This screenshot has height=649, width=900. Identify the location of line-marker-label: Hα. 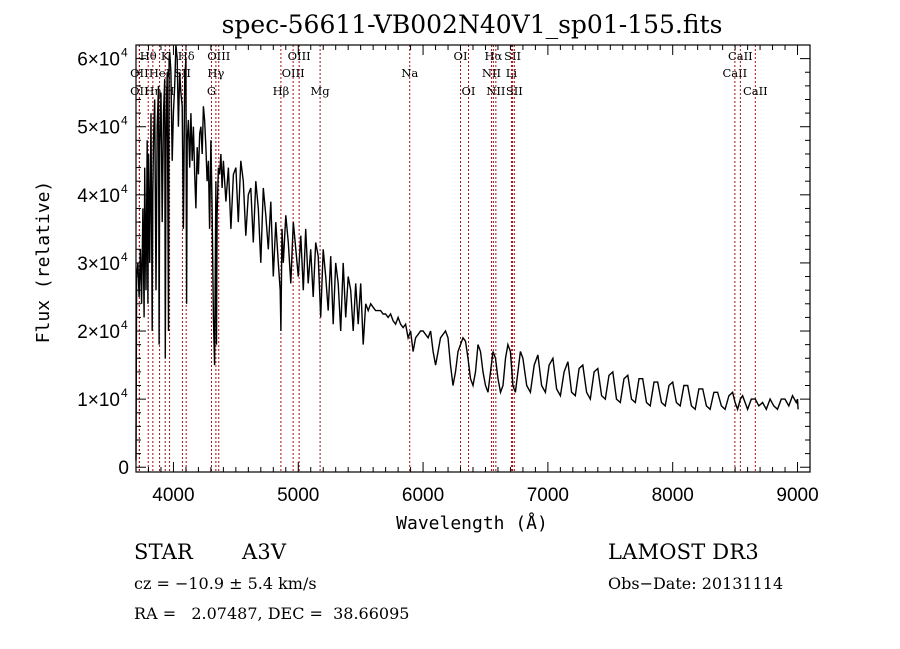
(493, 56).